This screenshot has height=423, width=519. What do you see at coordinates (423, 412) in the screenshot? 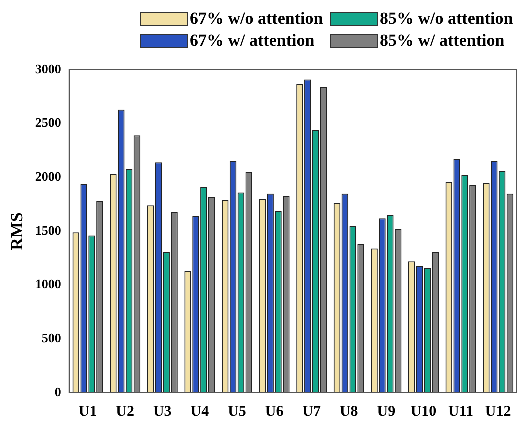
I see `x-tick-label: U10` at bounding box center [423, 412].